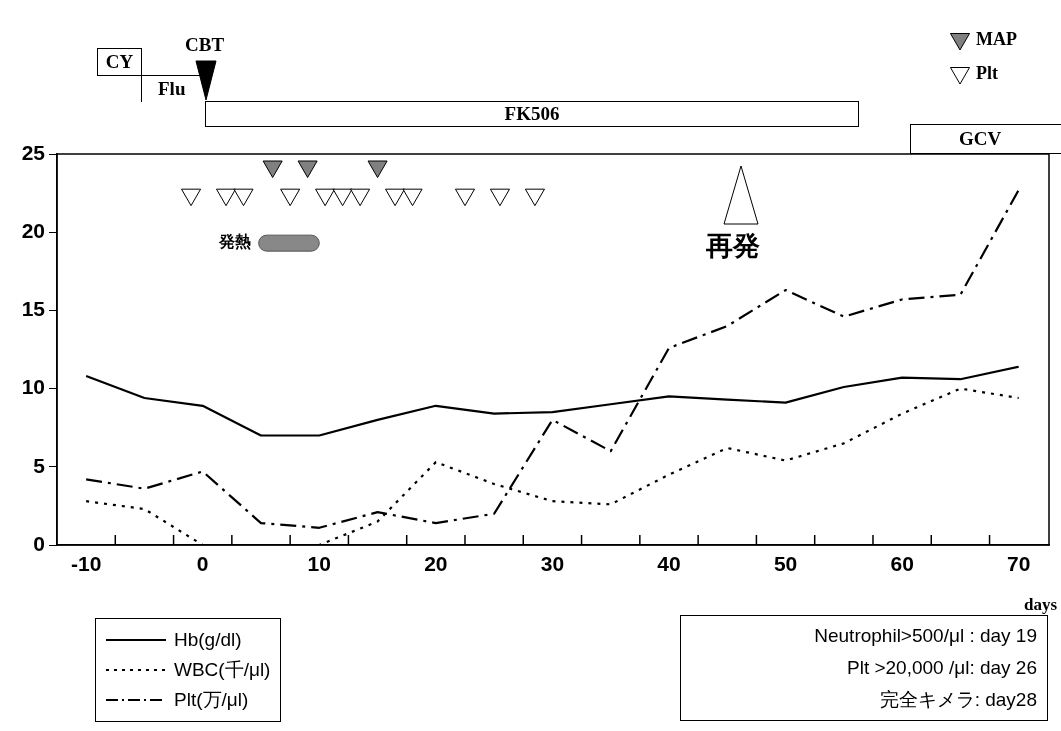 The width and height of the screenshot is (1061, 731). Describe the element at coordinates (987, 73) in the screenshot. I see `legend-label: Plt` at that location.